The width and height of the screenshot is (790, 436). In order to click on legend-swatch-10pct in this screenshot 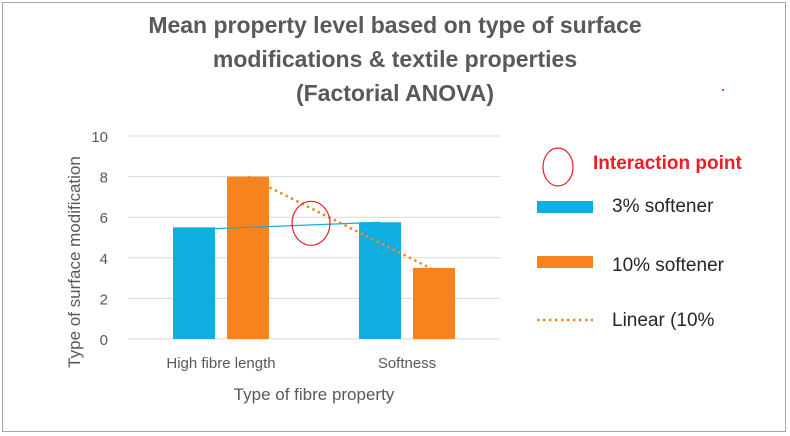, I will do `click(565, 262)`.